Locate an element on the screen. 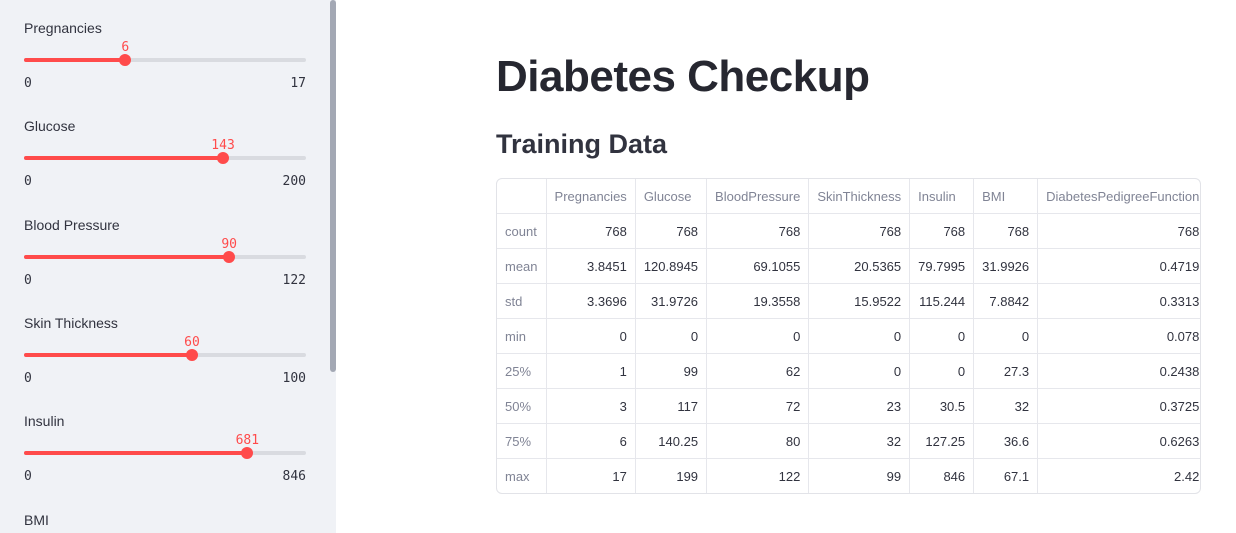  slider-blood-pressure: Blood Pressure 90 0 122 is located at coordinates (165, 253).